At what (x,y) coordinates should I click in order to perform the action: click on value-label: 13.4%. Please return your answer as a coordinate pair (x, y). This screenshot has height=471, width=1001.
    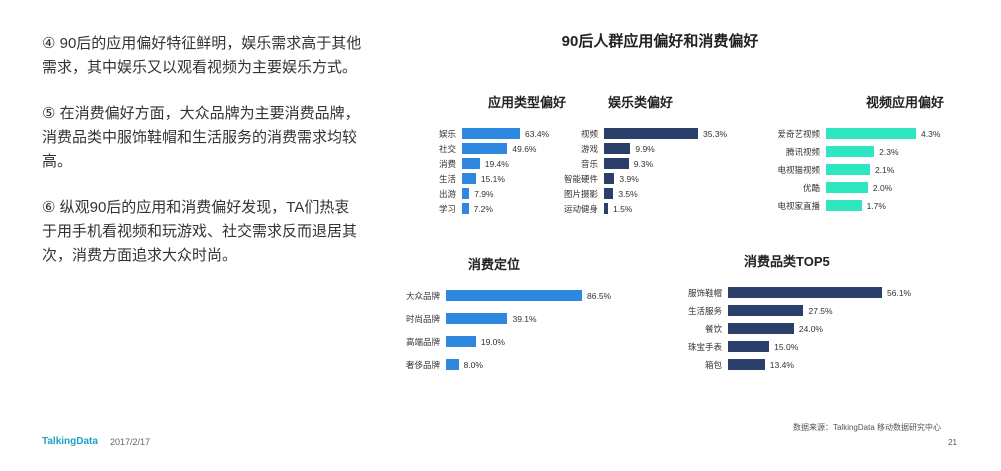
    Looking at the image, I should click on (781, 365).